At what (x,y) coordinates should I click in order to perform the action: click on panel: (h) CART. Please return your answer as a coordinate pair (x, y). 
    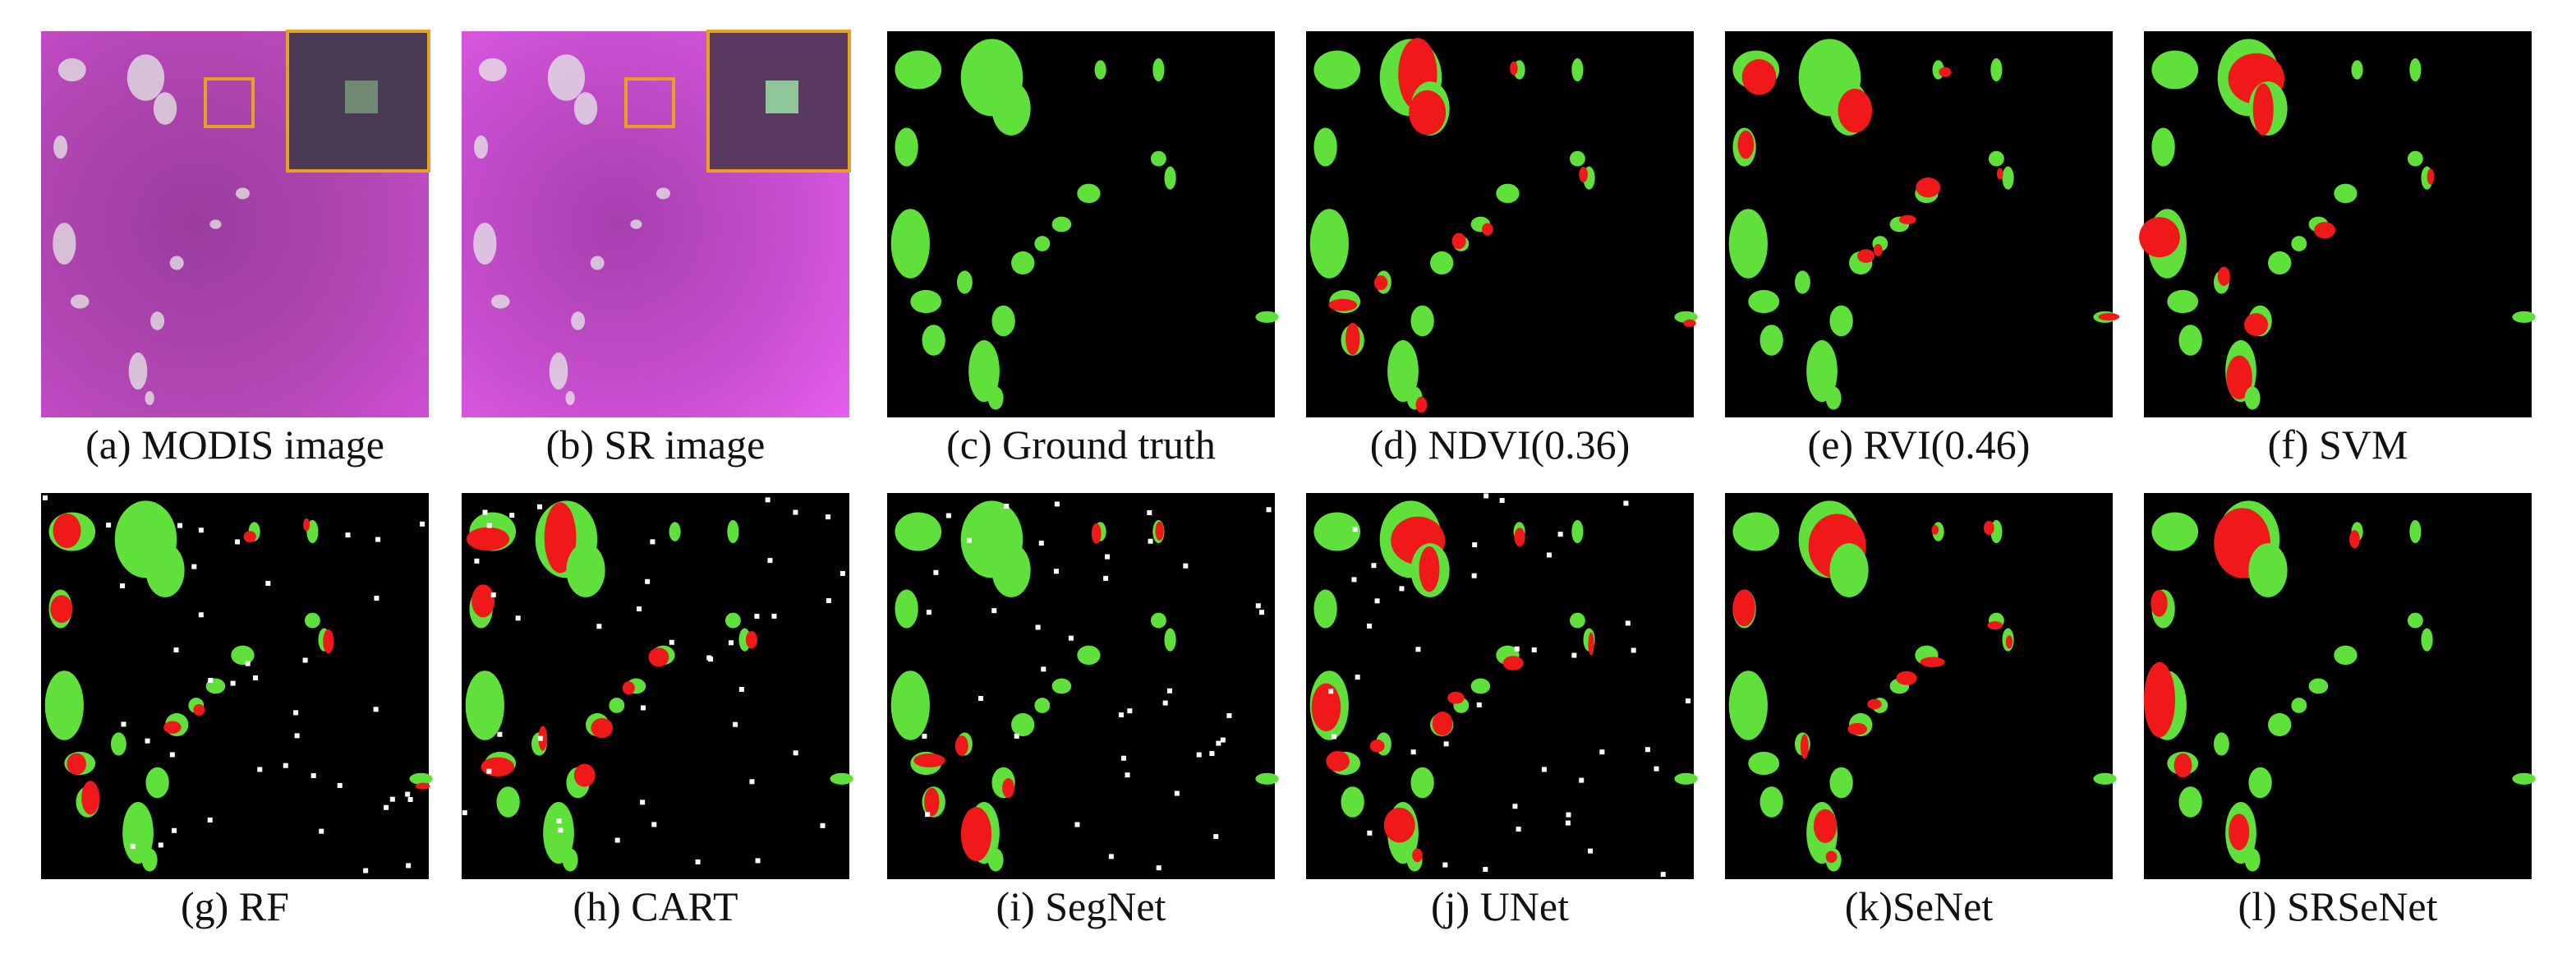
    Looking at the image, I should click on (657, 711).